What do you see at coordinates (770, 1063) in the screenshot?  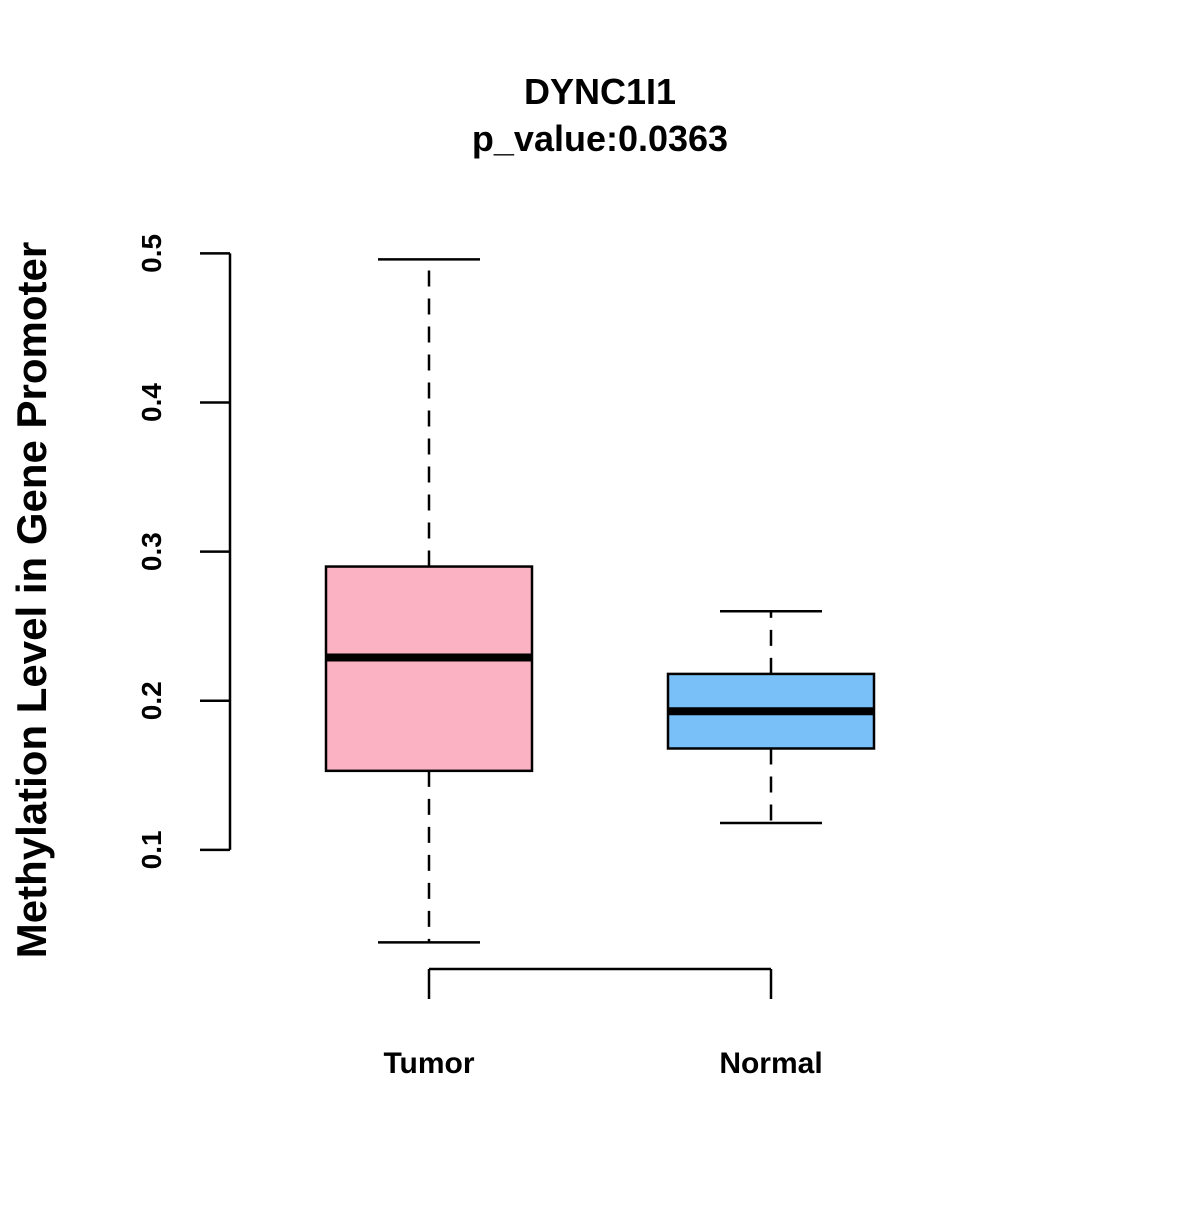 I see `x-tick-label: Normal` at bounding box center [770, 1063].